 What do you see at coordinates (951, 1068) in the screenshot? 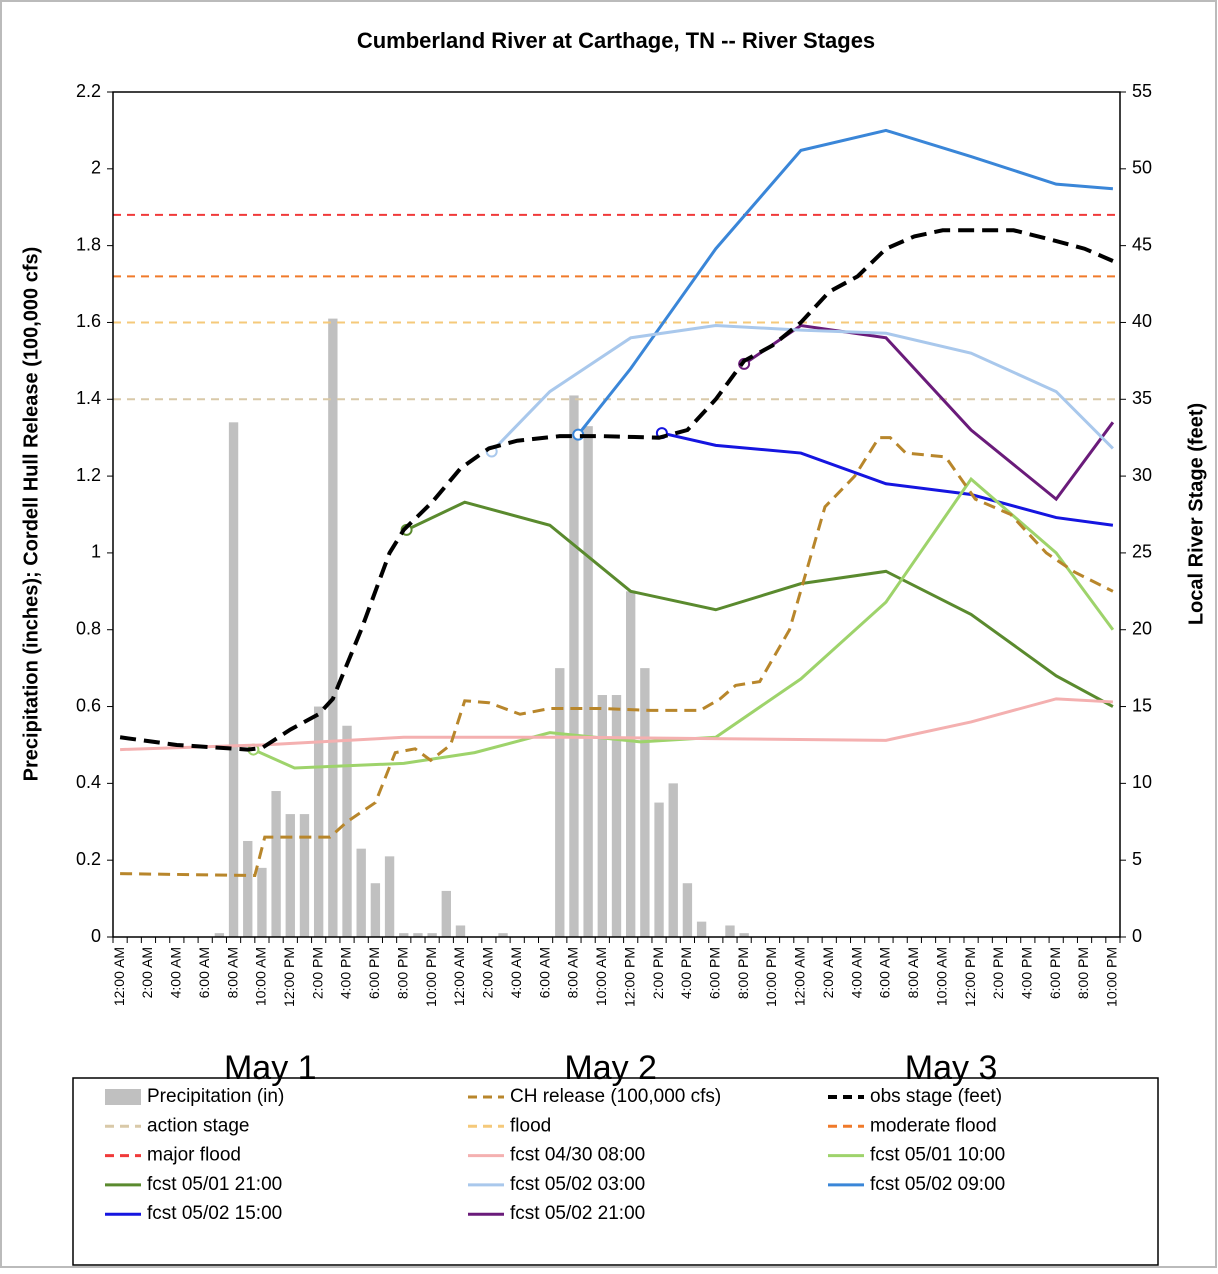
I see `day-label: May 3` at bounding box center [951, 1068].